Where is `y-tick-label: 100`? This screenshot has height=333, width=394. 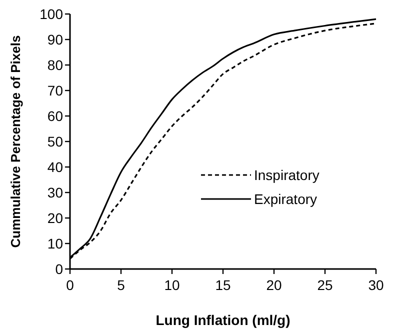 y-tick-label: 100 is located at coordinates (52, 14).